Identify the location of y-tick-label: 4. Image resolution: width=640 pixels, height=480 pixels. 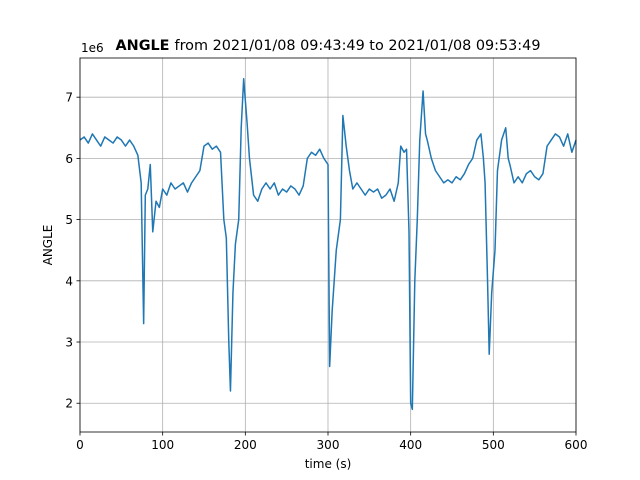
(69, 281).